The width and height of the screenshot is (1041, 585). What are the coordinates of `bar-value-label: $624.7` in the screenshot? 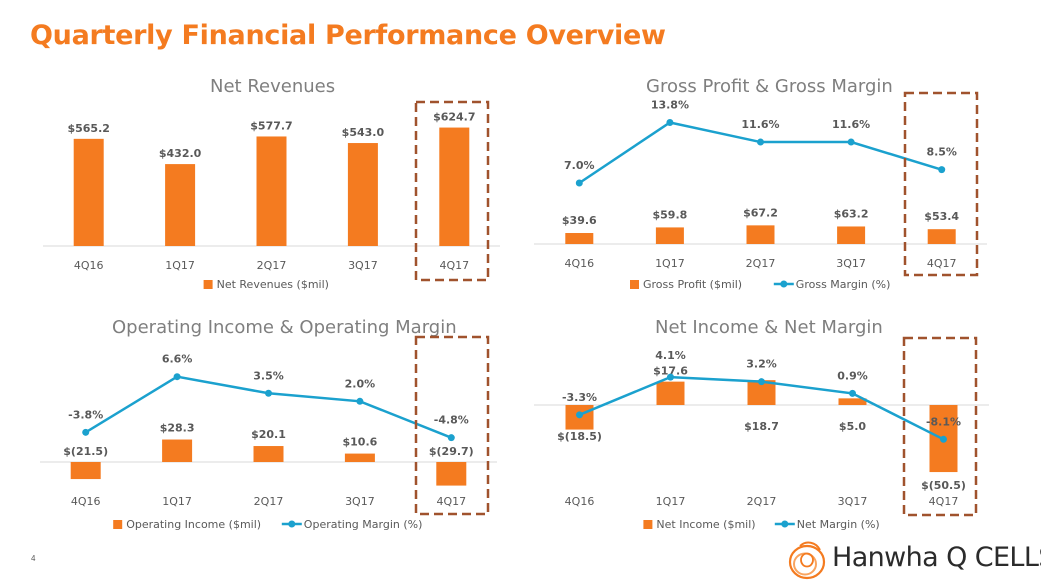 It's located at (454, 117).